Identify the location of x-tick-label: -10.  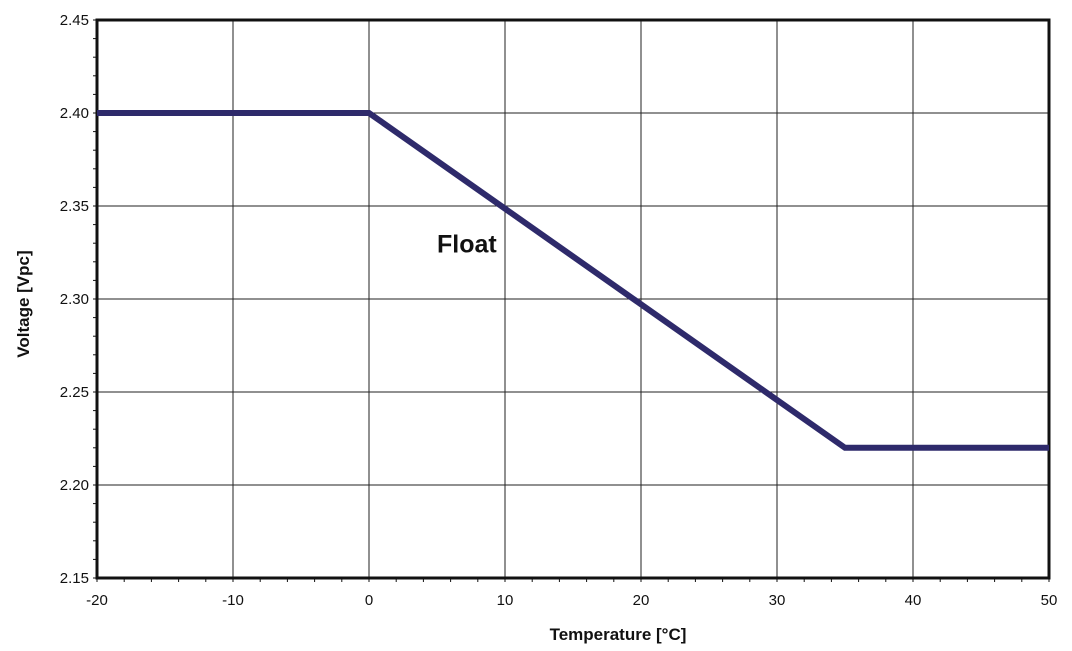
(233, 600).